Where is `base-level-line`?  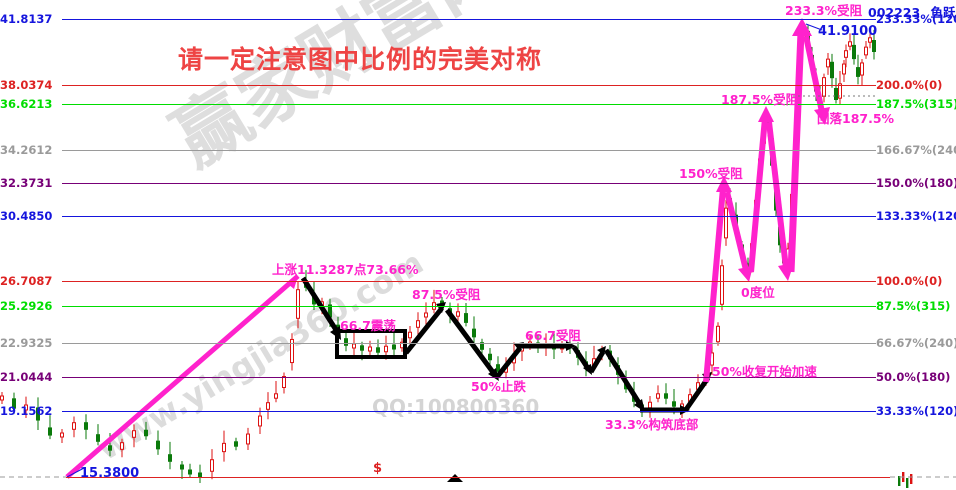 base-level-line is located at coordinates (478, 477).